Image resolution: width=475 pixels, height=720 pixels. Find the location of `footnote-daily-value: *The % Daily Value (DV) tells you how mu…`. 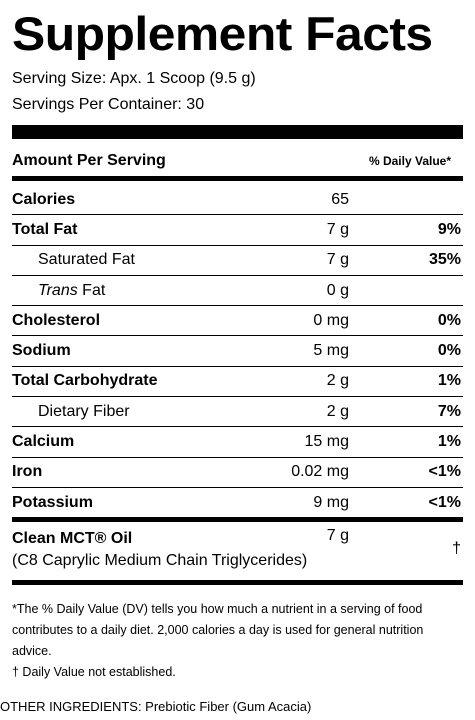

footnote-daily-value: *The % Daily Value (DV) tells you how mu… is located at coordinates (218, 630).